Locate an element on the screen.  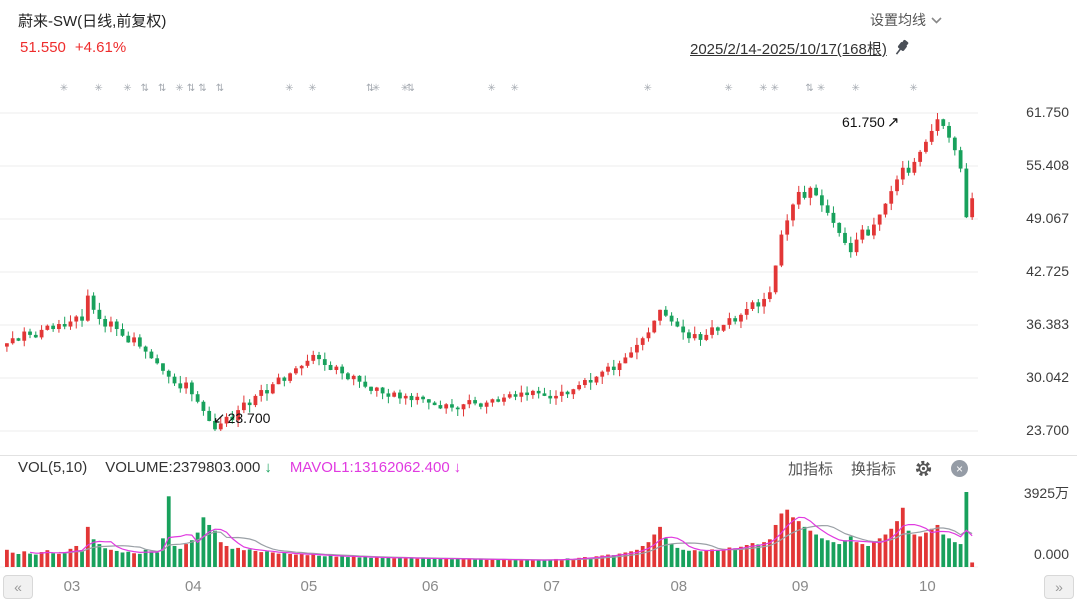
low-price-annotation: ↙ 23.700 is located at coordinates (241, 418).